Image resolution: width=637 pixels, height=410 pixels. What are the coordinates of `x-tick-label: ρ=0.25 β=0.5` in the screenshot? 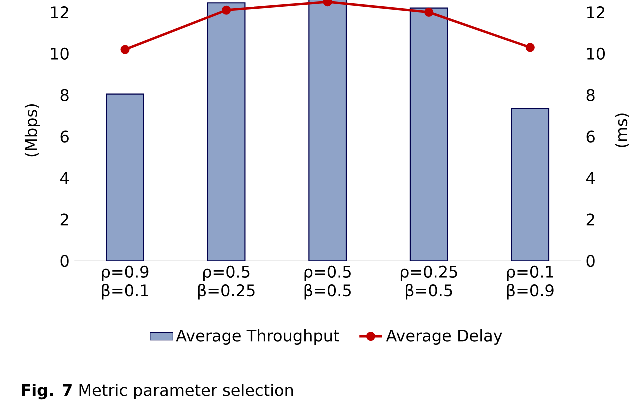 It's located at (429, 283).